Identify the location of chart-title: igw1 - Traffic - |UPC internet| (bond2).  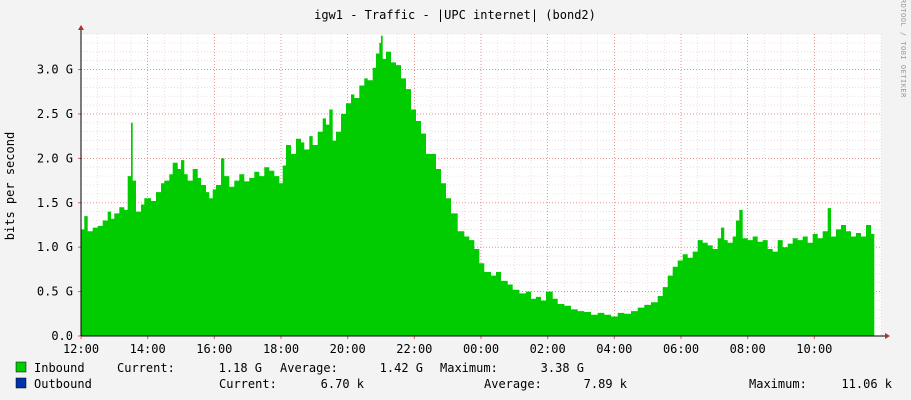
(455, 15).